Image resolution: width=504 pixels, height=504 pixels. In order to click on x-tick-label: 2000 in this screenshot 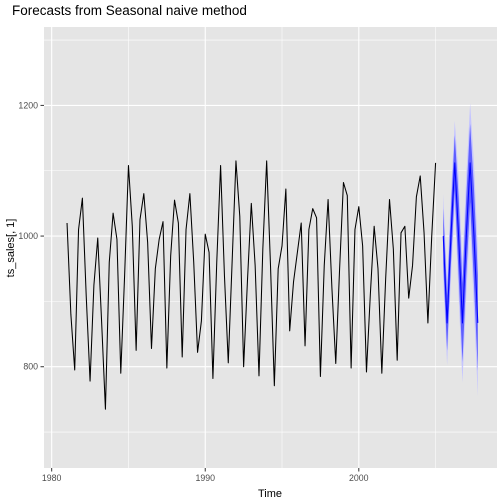, I will do `click(359, 478)`.